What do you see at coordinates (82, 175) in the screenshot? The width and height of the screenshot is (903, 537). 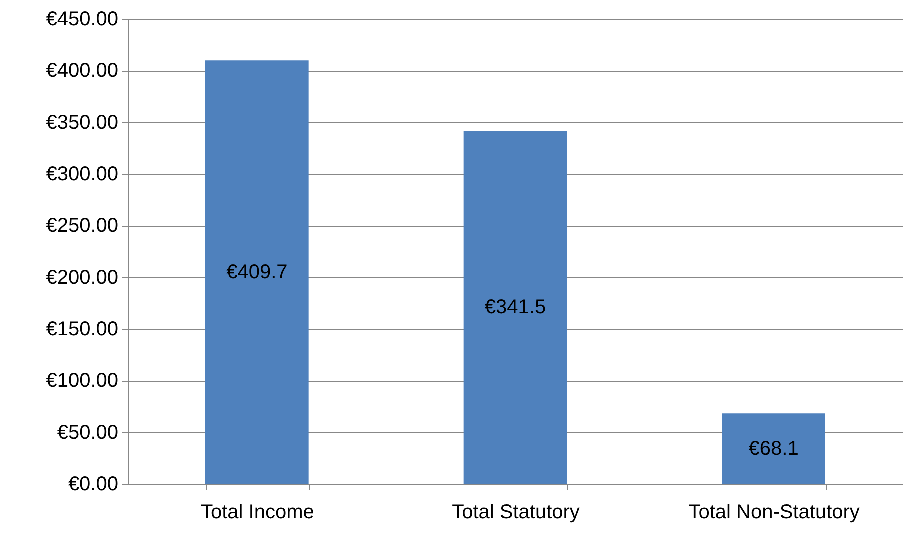 I see `y-tick-label: €300.00` at bounding box center [82, 175].